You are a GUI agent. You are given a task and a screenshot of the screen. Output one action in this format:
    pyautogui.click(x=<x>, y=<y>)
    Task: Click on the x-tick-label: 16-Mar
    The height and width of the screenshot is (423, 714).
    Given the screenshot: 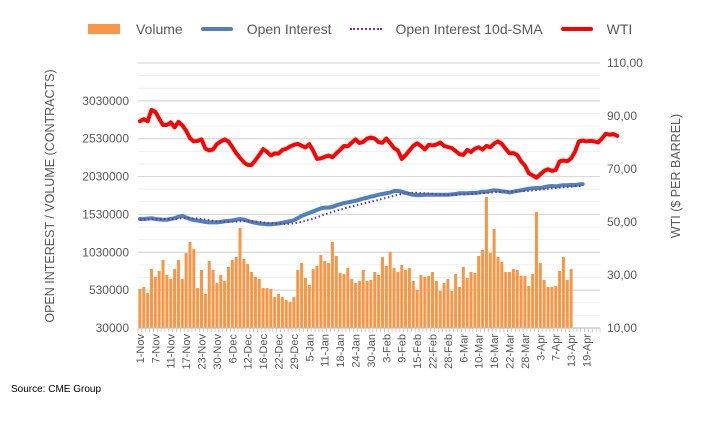 What is the action you would take?
    pyautogui.click(x=495, y=351)
    